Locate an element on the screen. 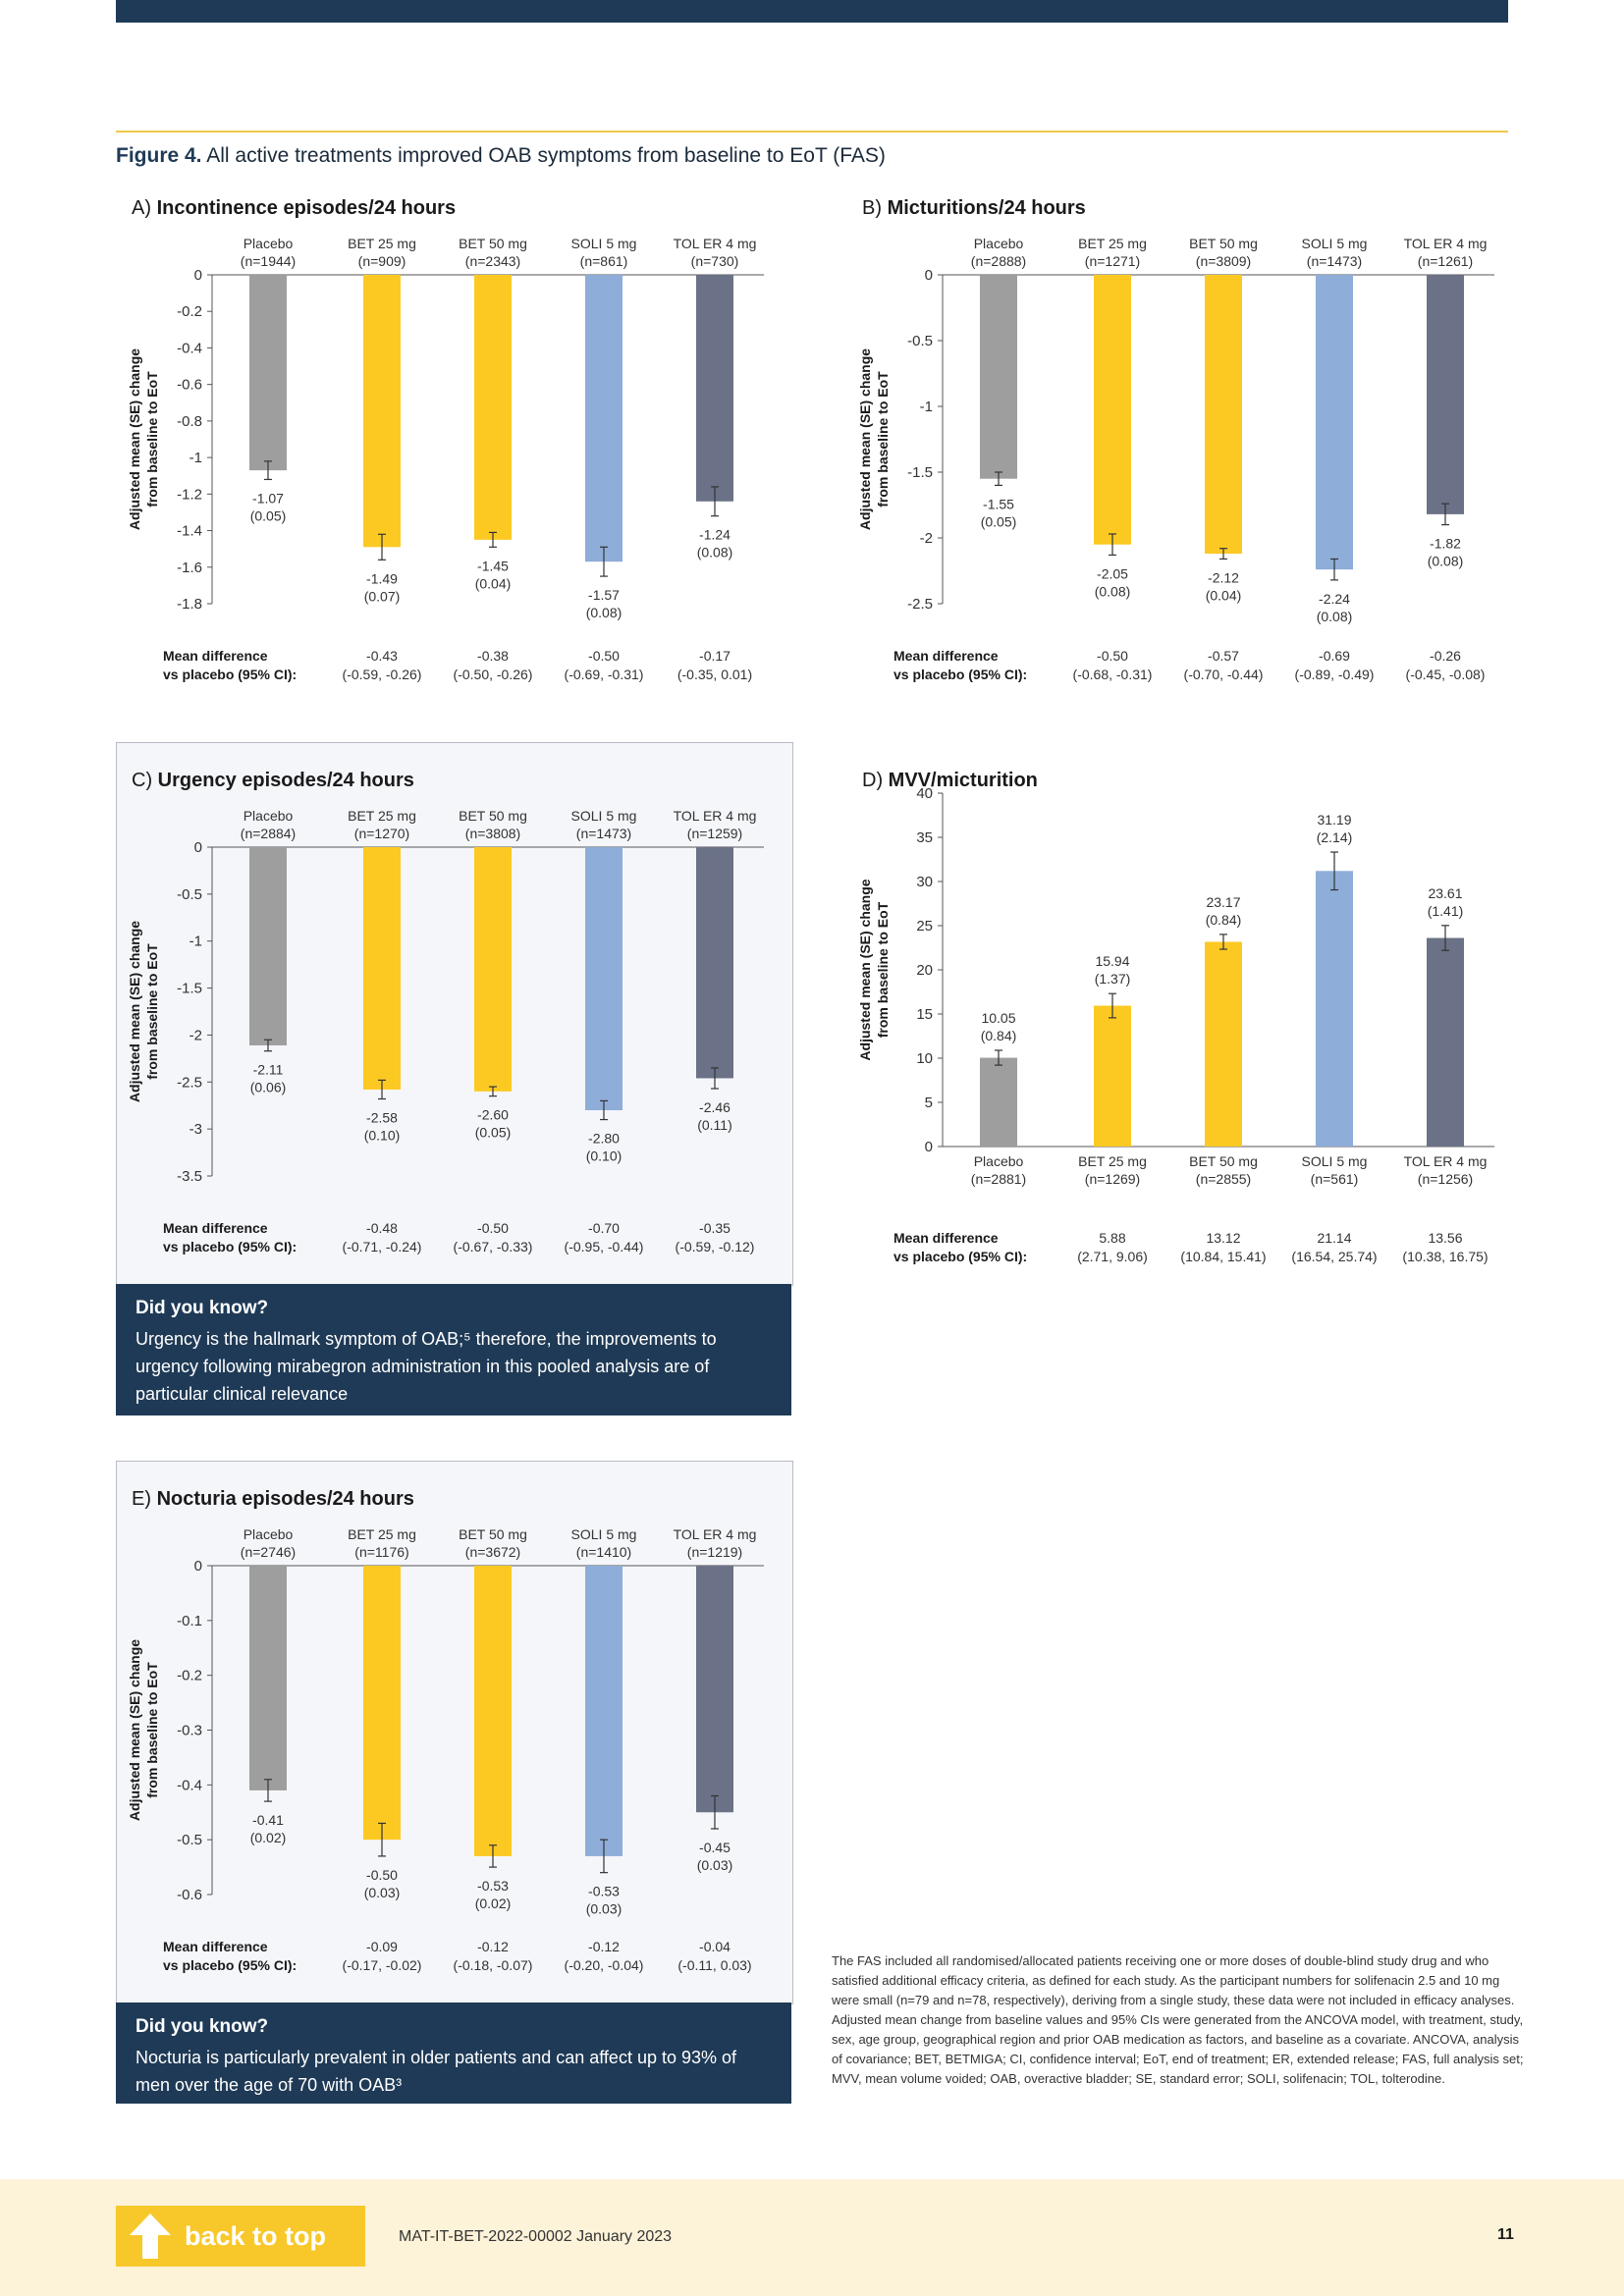  se-label: (0.02) is located at coordinates (268, 1838).